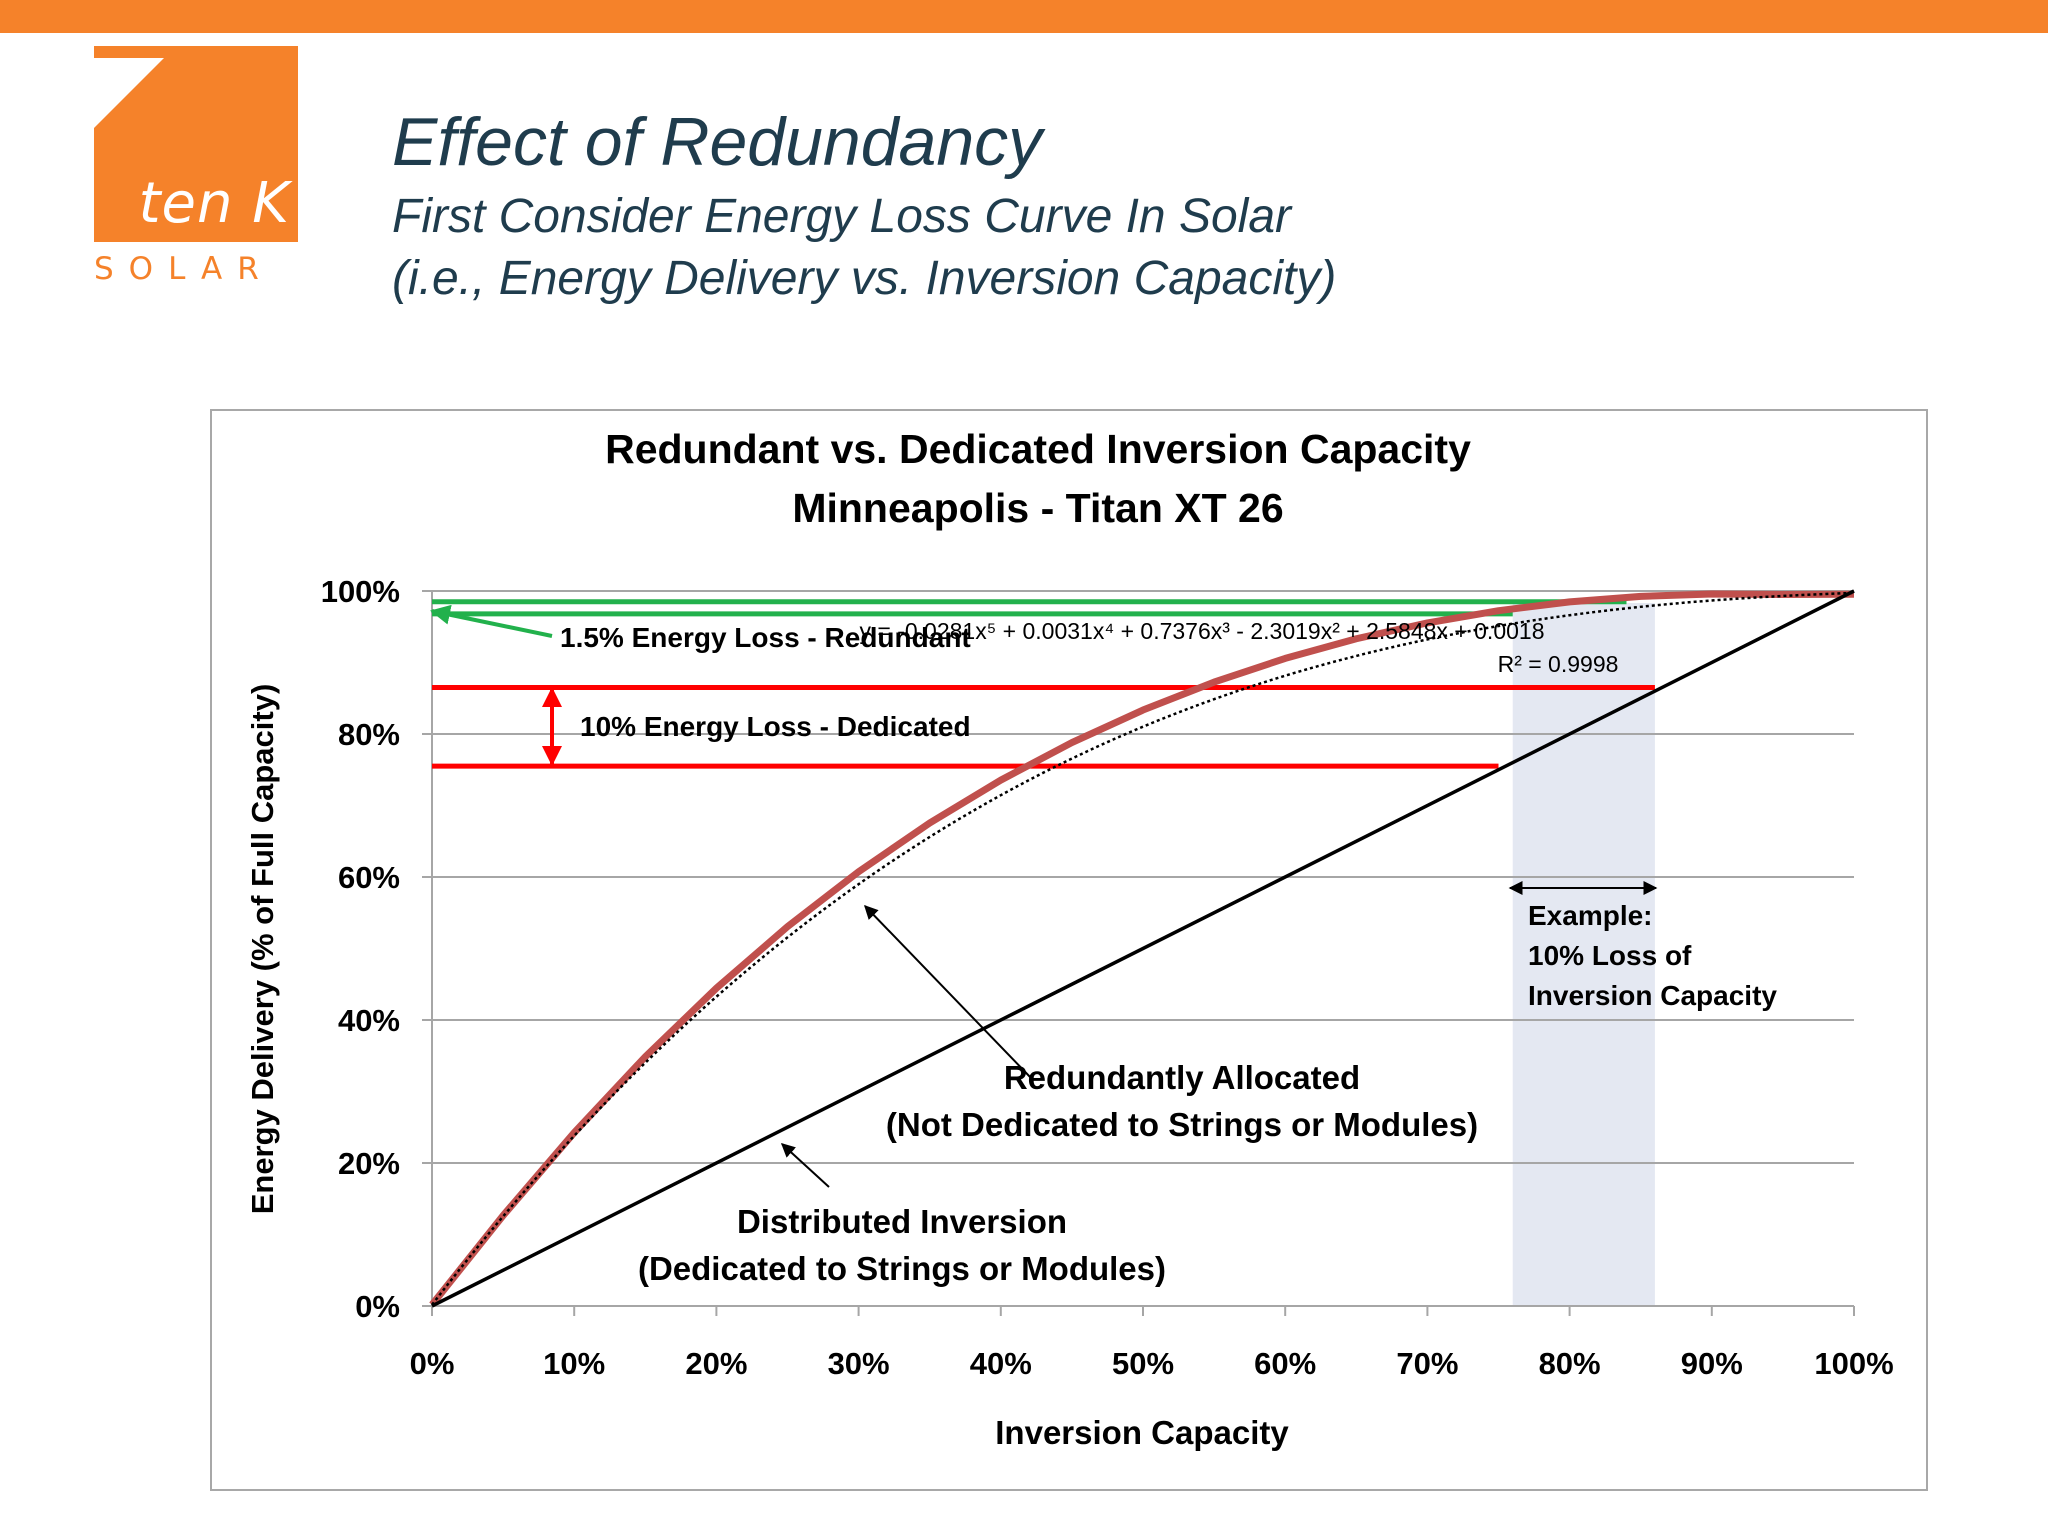 The width and height of the screenshot is (2048, 1536). What do you see at coordinates (432, 1363) in the screenshot?
I see `x-tick-label: 0%` at bounding box center [432, 1363].